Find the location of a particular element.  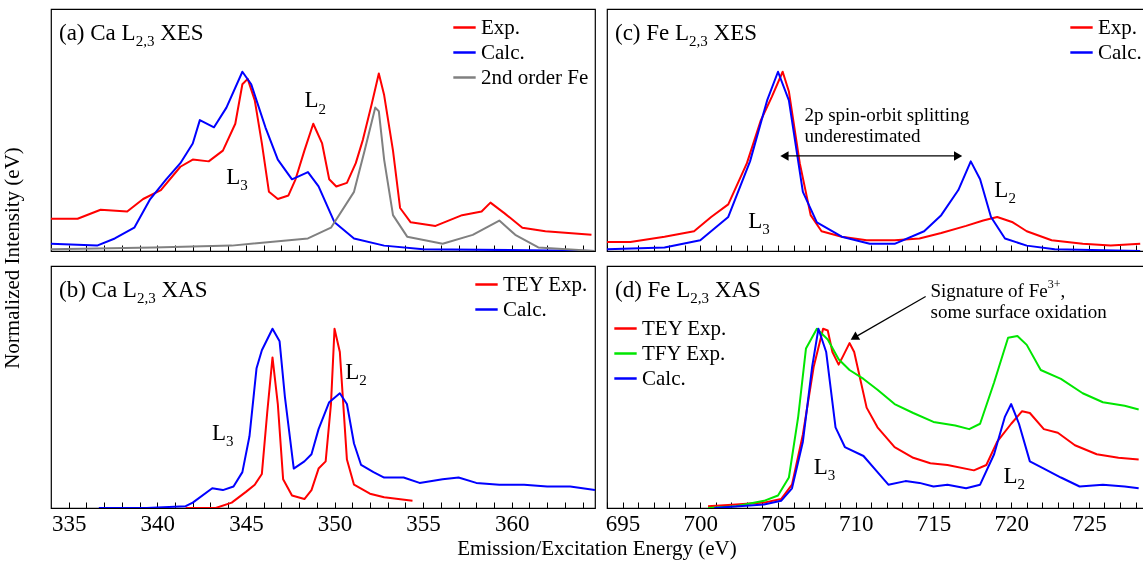

x-tick-label: 715 is located at coordinates (934, 523).